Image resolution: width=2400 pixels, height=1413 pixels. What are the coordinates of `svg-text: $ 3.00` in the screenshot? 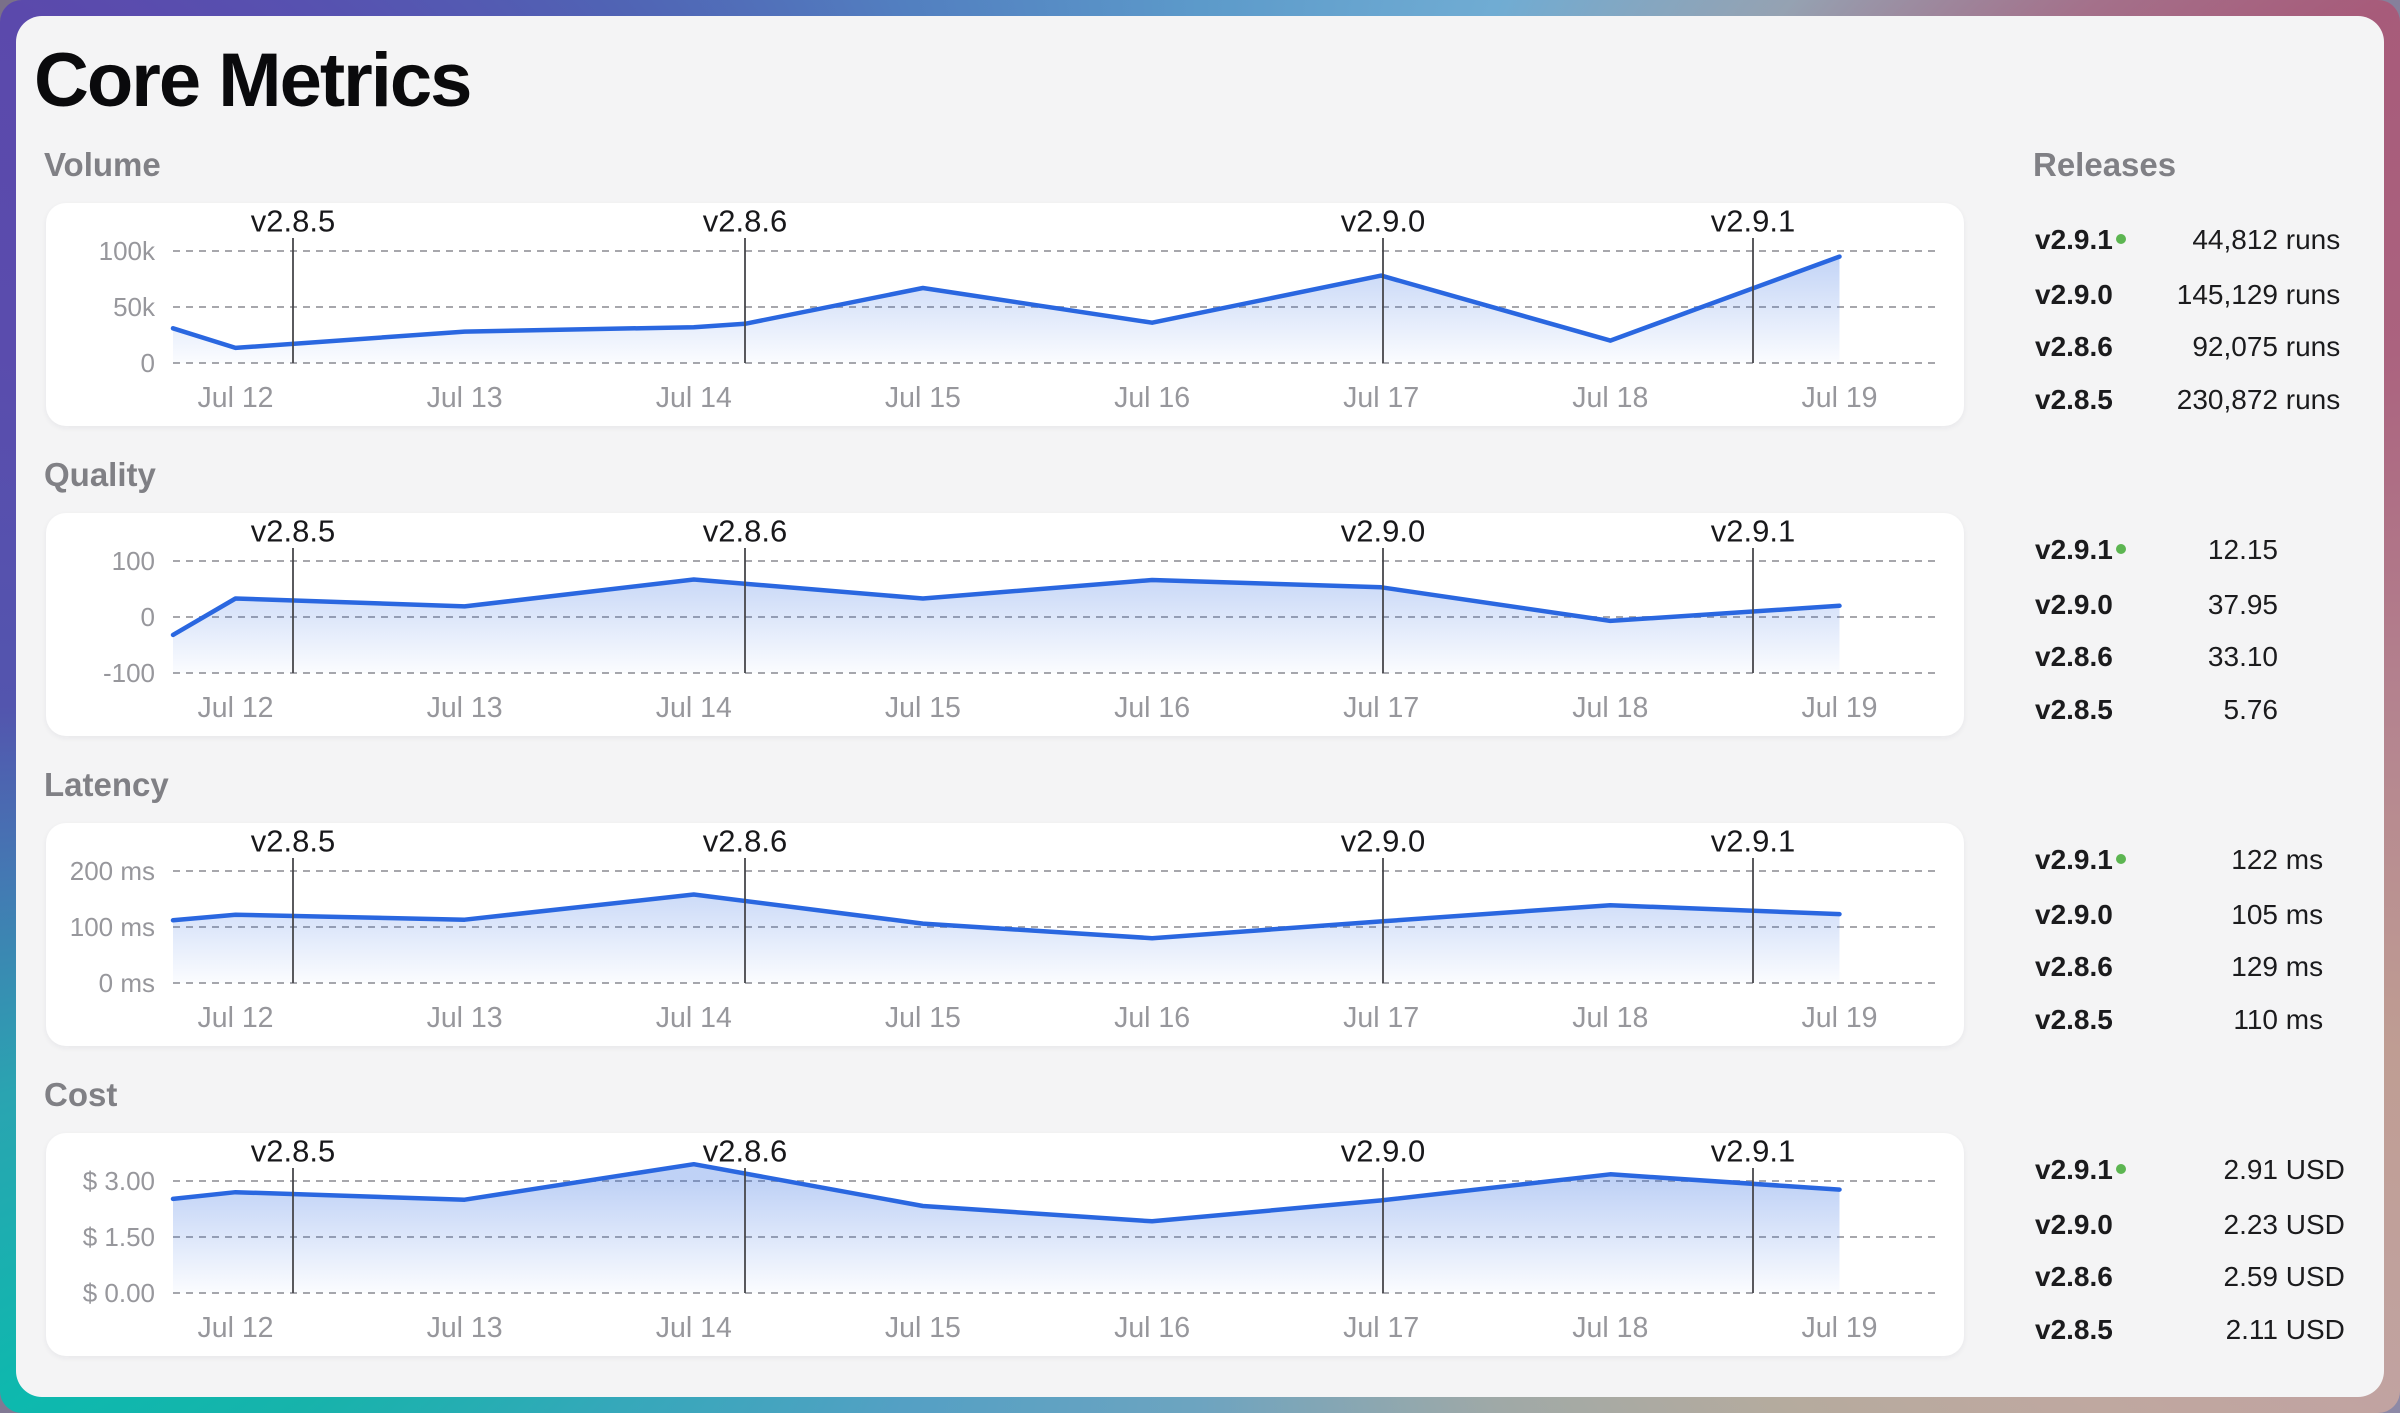 It's located at (119, 1181).